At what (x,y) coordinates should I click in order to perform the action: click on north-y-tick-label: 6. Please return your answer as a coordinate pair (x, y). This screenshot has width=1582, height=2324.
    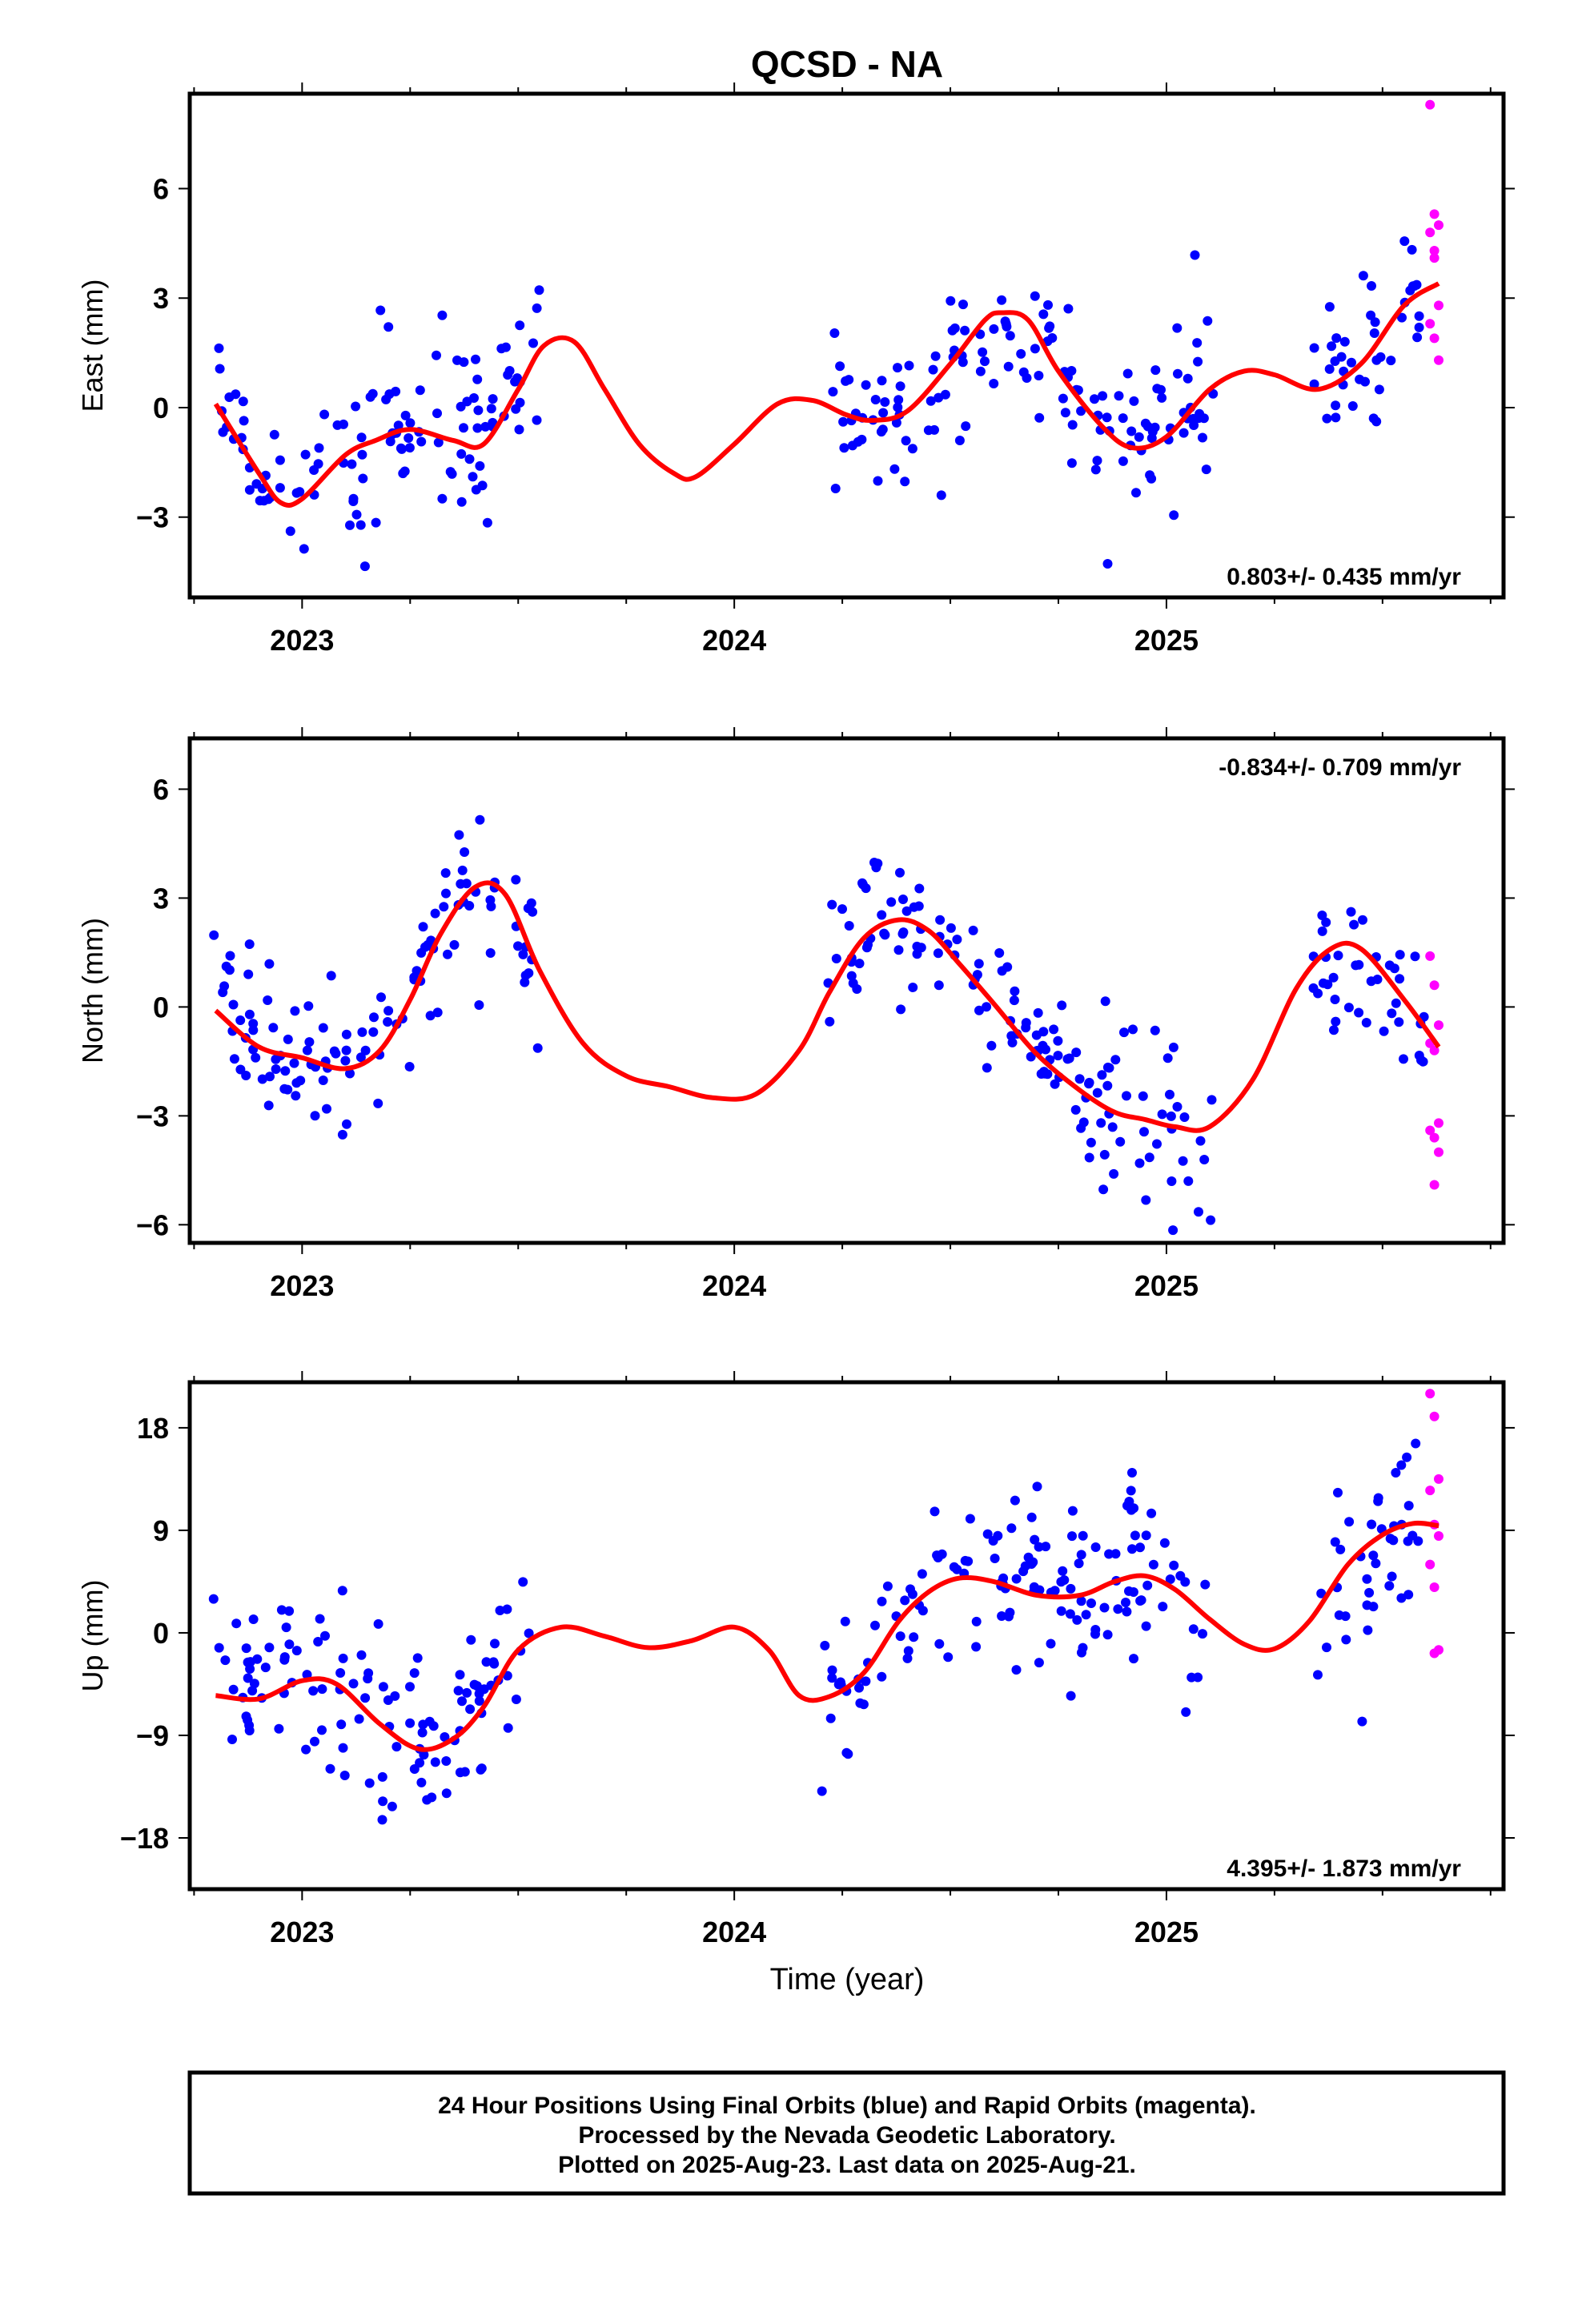
    Looking at the image, I should click on (161, 789).